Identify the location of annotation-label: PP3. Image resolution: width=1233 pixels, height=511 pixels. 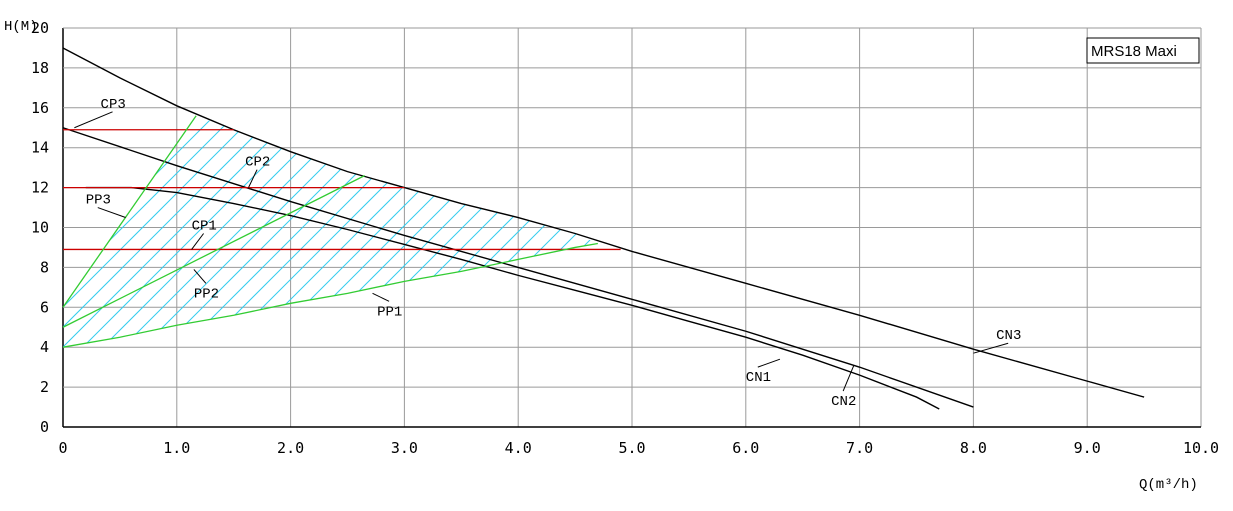
(98, 201).